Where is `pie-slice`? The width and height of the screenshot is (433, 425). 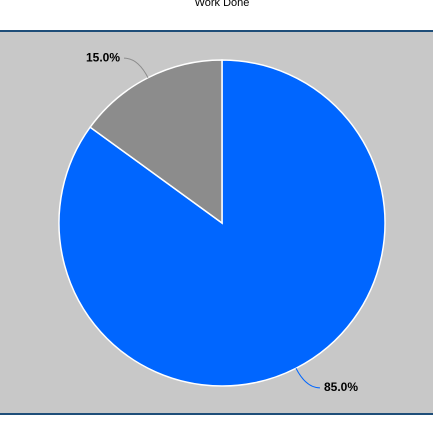
pie-slice is located at coordinates (156, 142).